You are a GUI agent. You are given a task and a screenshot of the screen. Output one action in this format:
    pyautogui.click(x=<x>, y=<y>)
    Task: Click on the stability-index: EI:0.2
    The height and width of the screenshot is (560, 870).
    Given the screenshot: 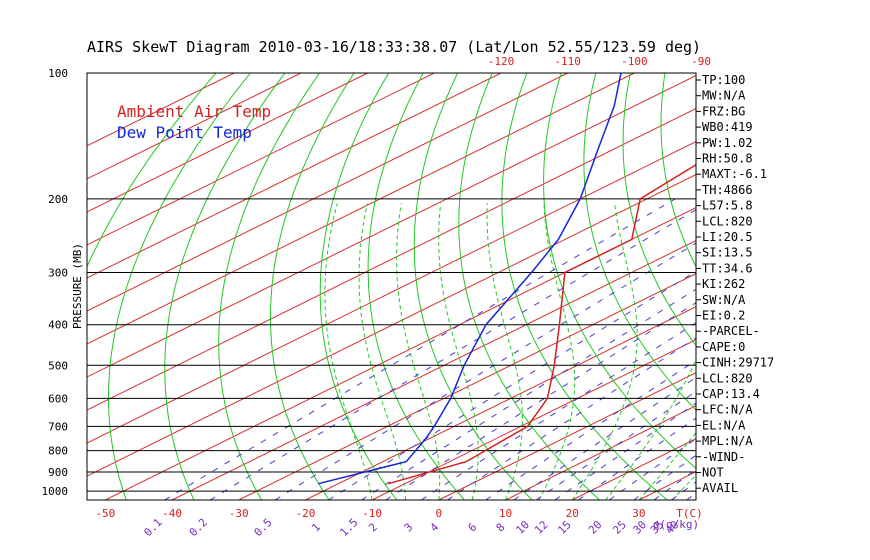 What is the action you would take?
    pyautogui.click(x=723, y=316)
    